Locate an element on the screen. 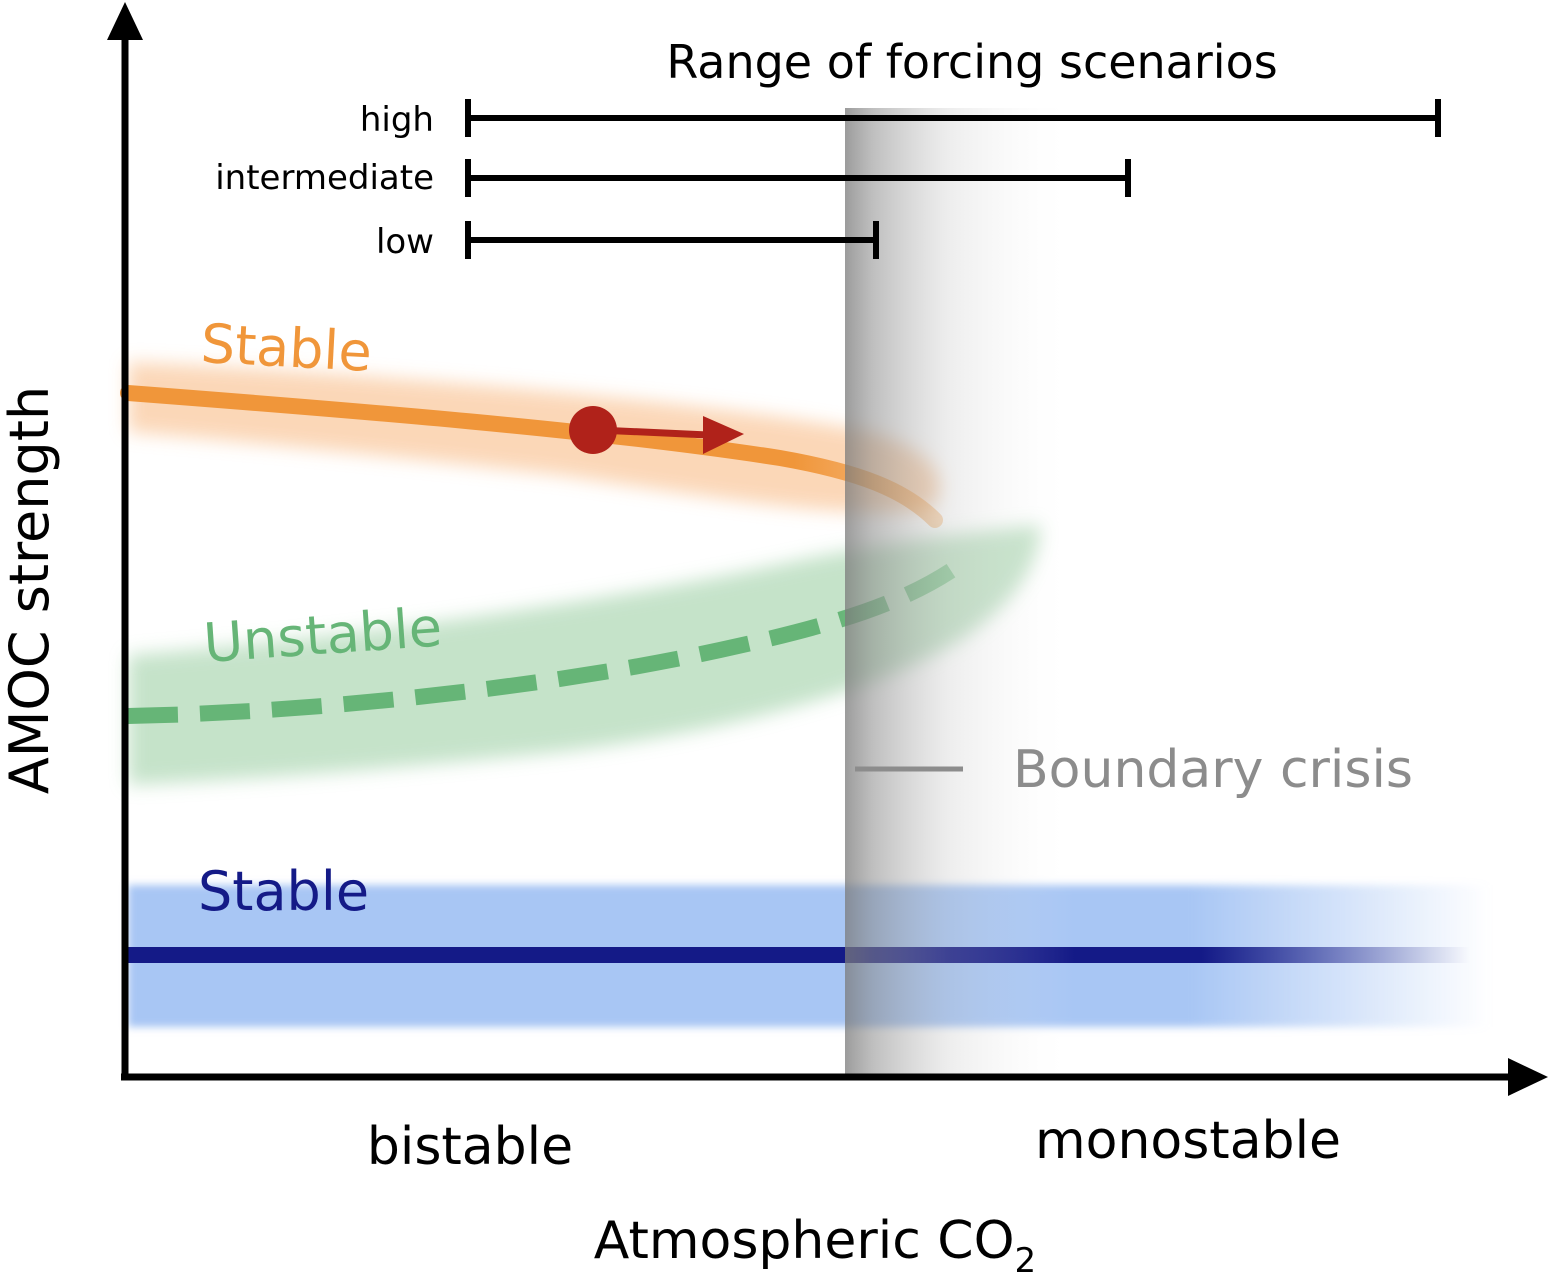 The image size is (1548, 1281). scenario-label-intermediate: intermediate is located at coordinates (324, 178).